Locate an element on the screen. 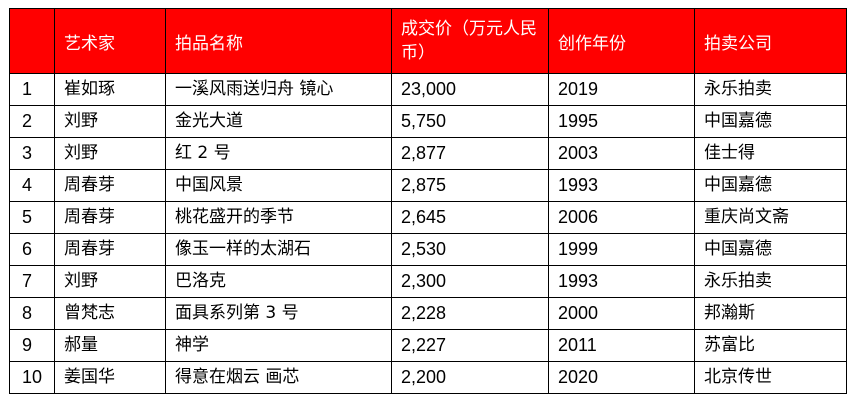  table-row: 8 曾梵志 面具系列第 3 号 2,228 2000 邦瀚斯 is located at coordinates (428, 313).